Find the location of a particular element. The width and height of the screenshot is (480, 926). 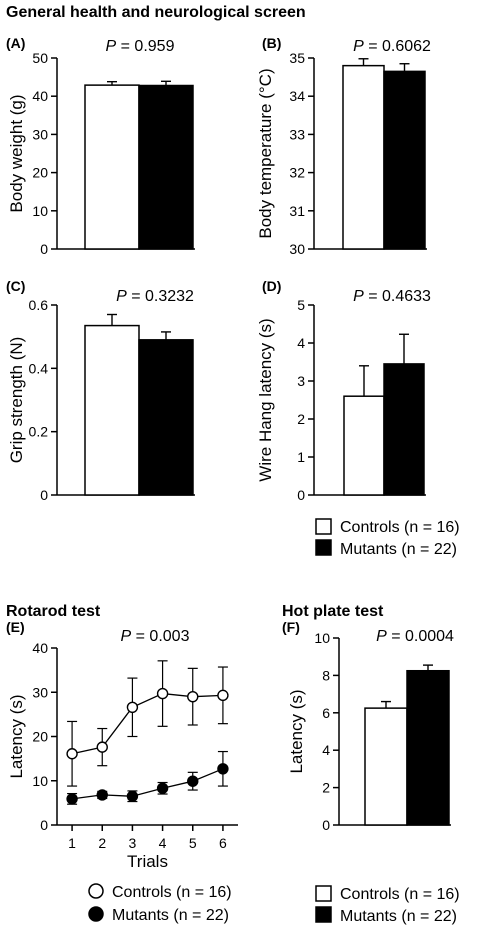

series-line-controls is located at coordinates (147, 723).